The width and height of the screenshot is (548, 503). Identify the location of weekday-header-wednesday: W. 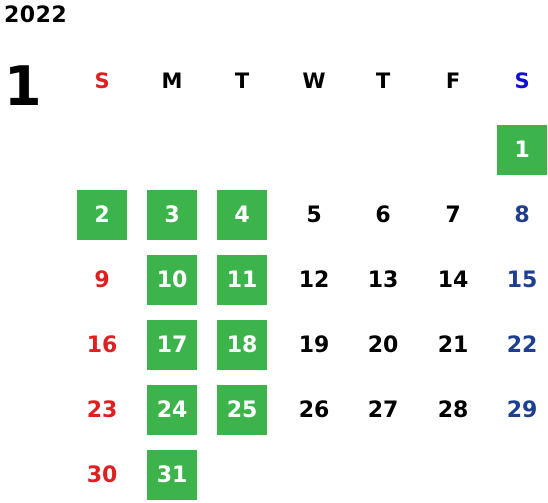
(314, 81).